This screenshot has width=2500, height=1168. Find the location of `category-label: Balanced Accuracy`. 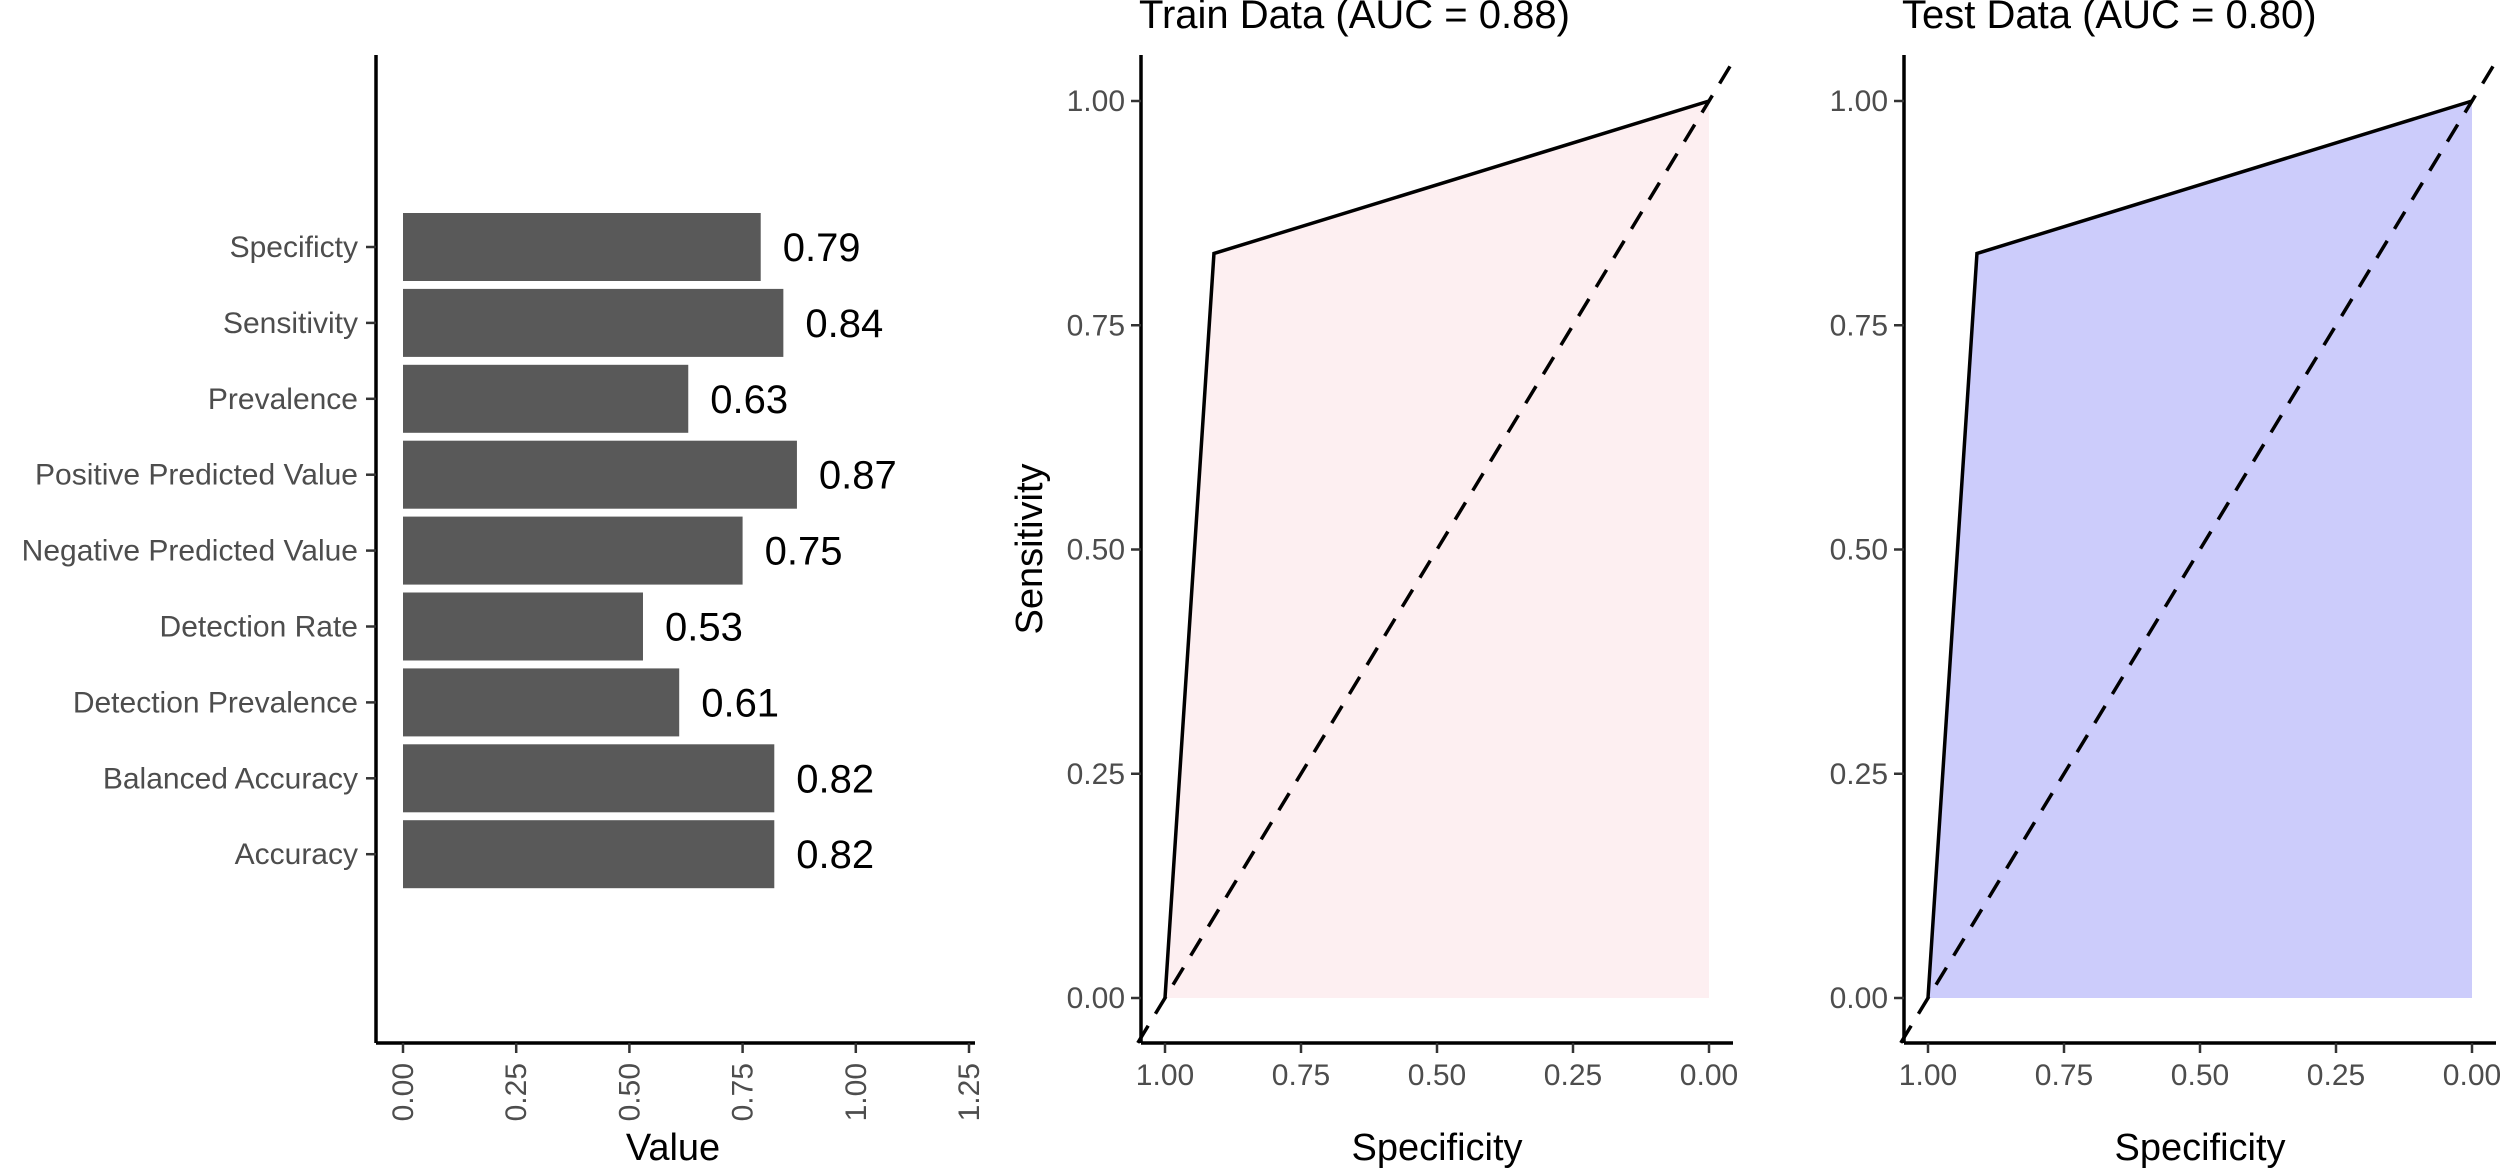

category-label: Balanced Accuracy is located at coordinates (230, 778).